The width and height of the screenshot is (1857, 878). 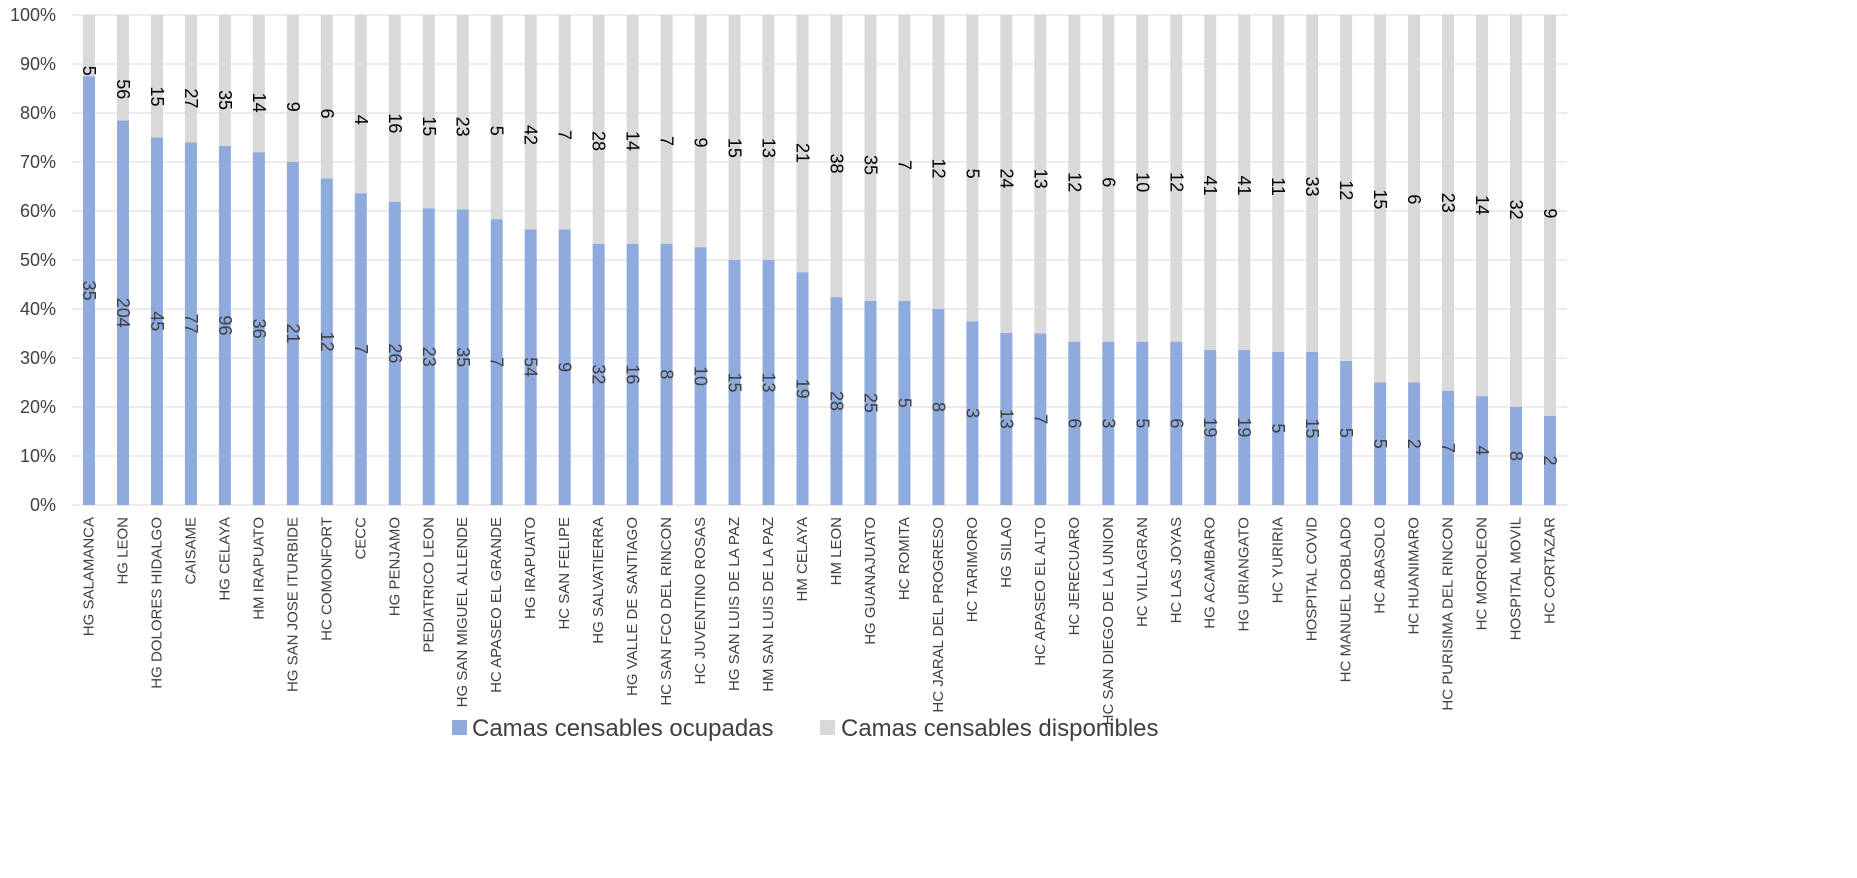 I want to click on data-label-available: 35, so click(x=225, y=100).